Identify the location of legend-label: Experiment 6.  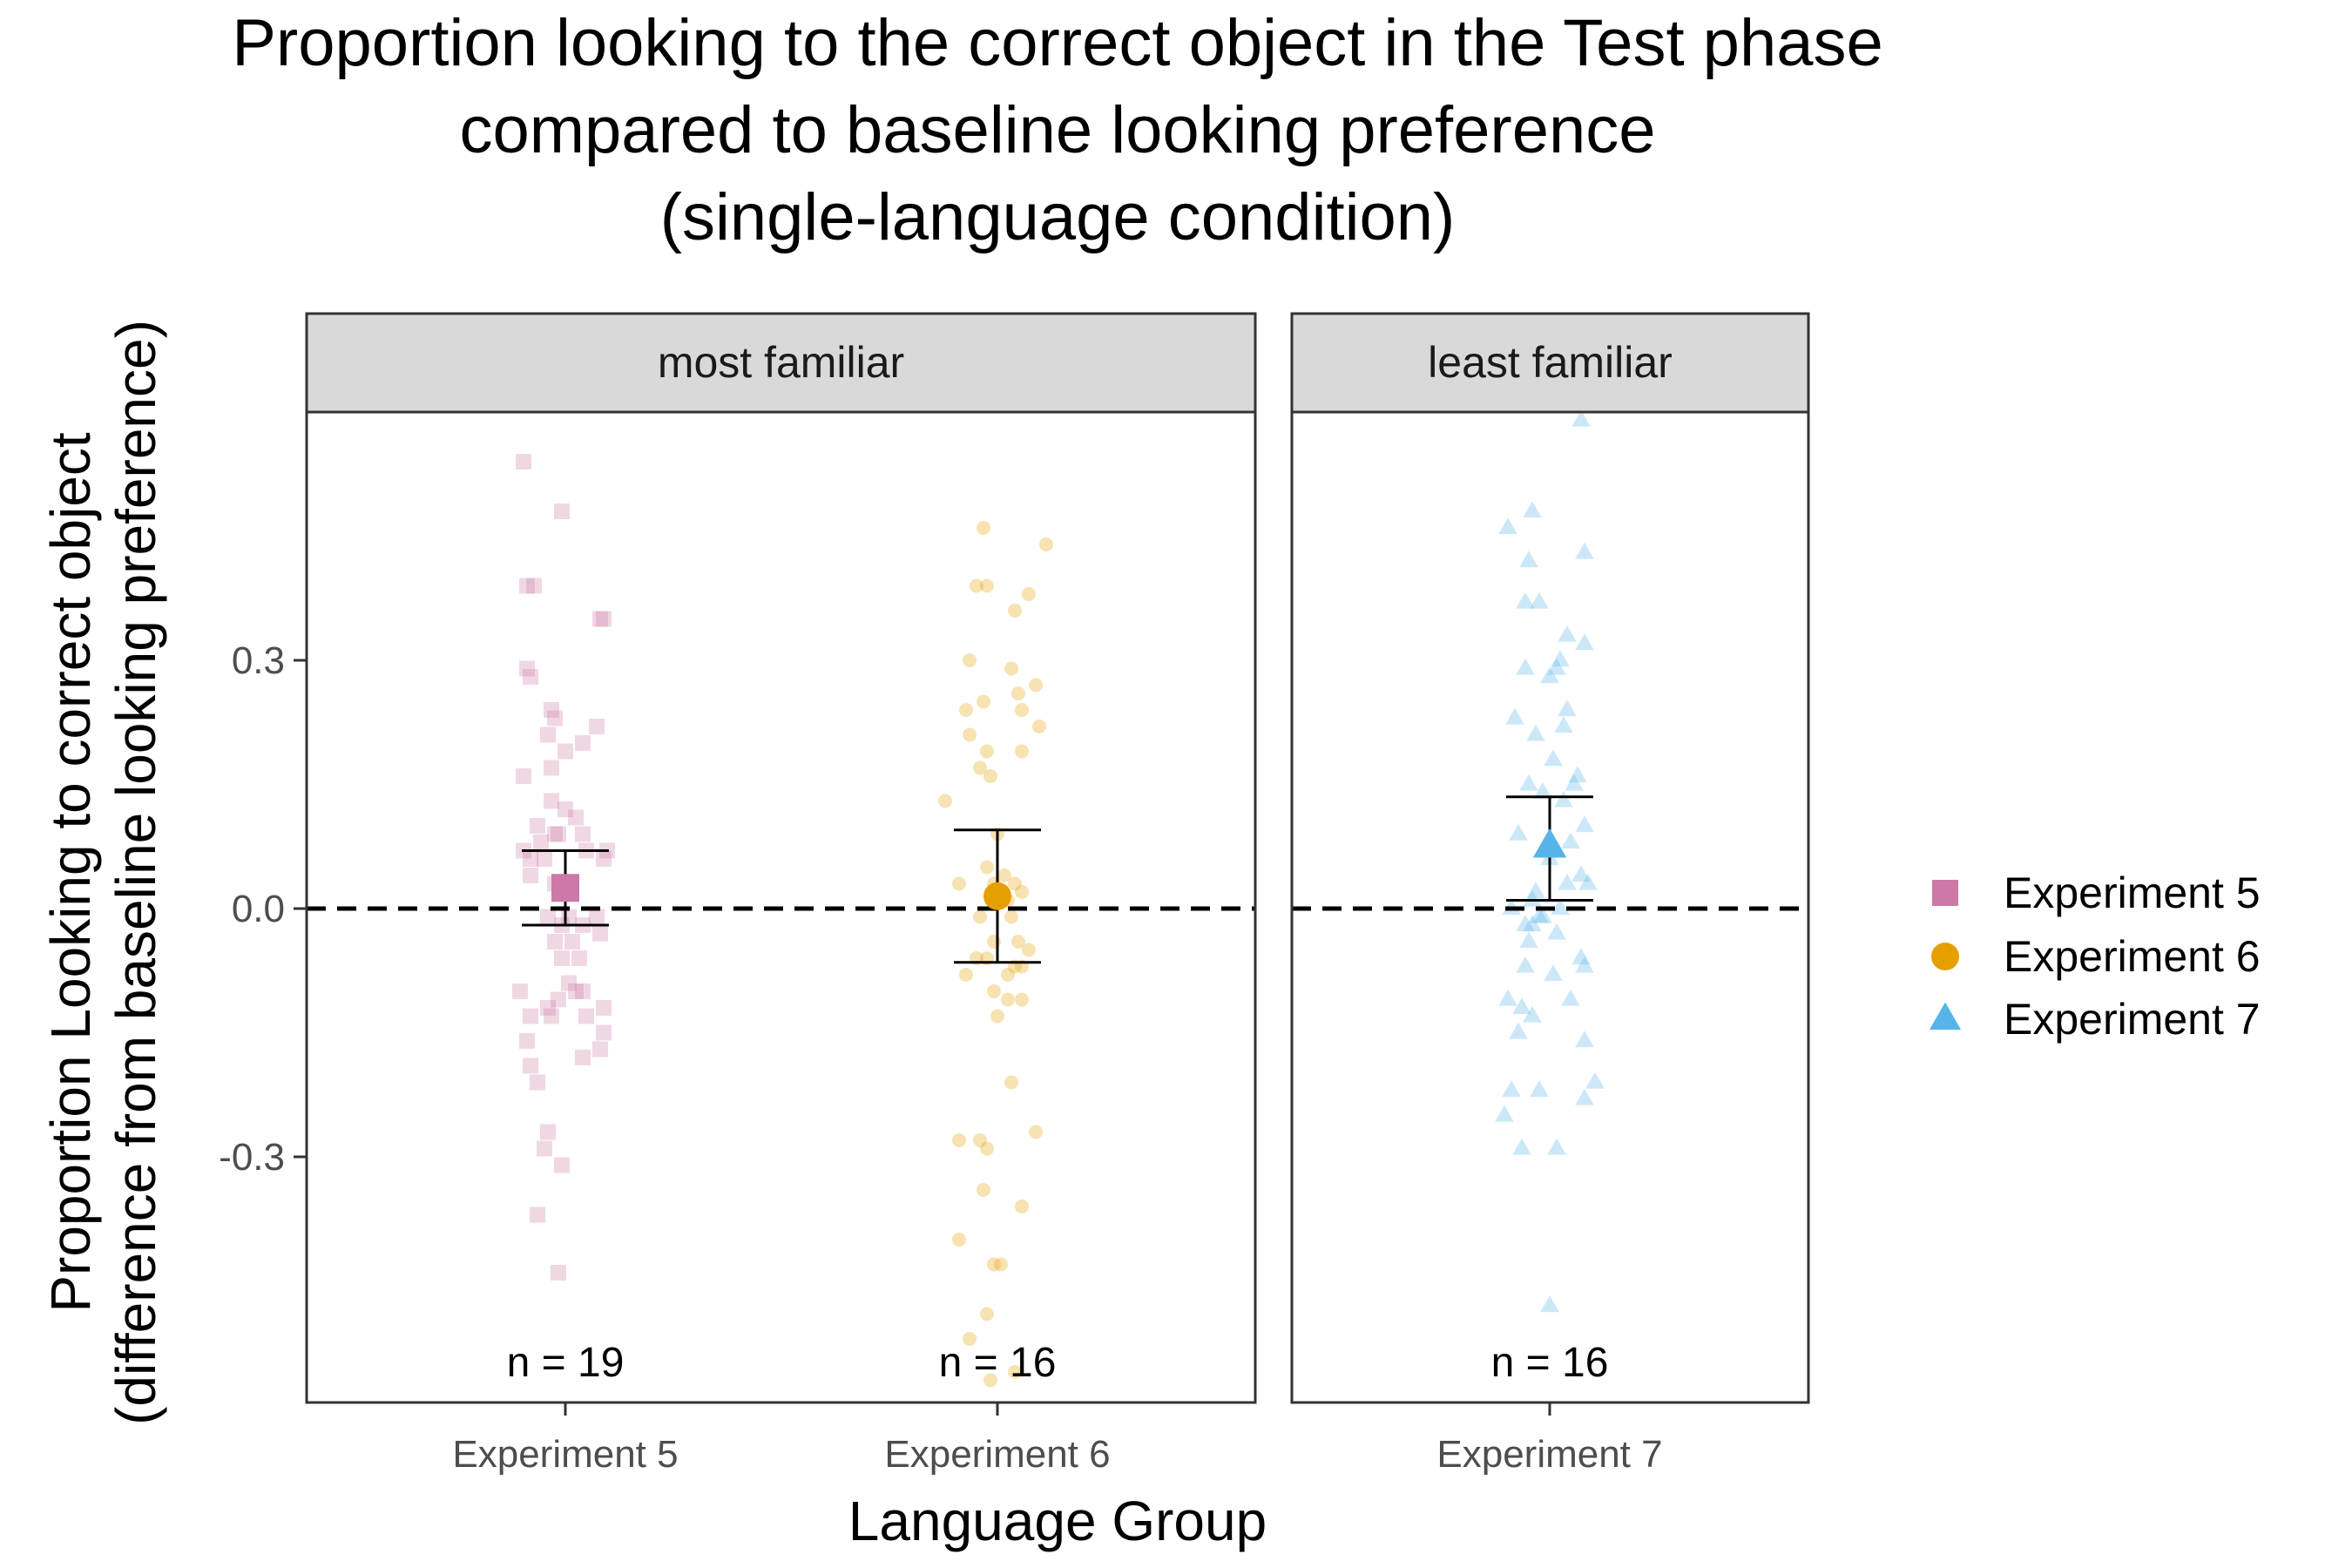
(2132, 956).